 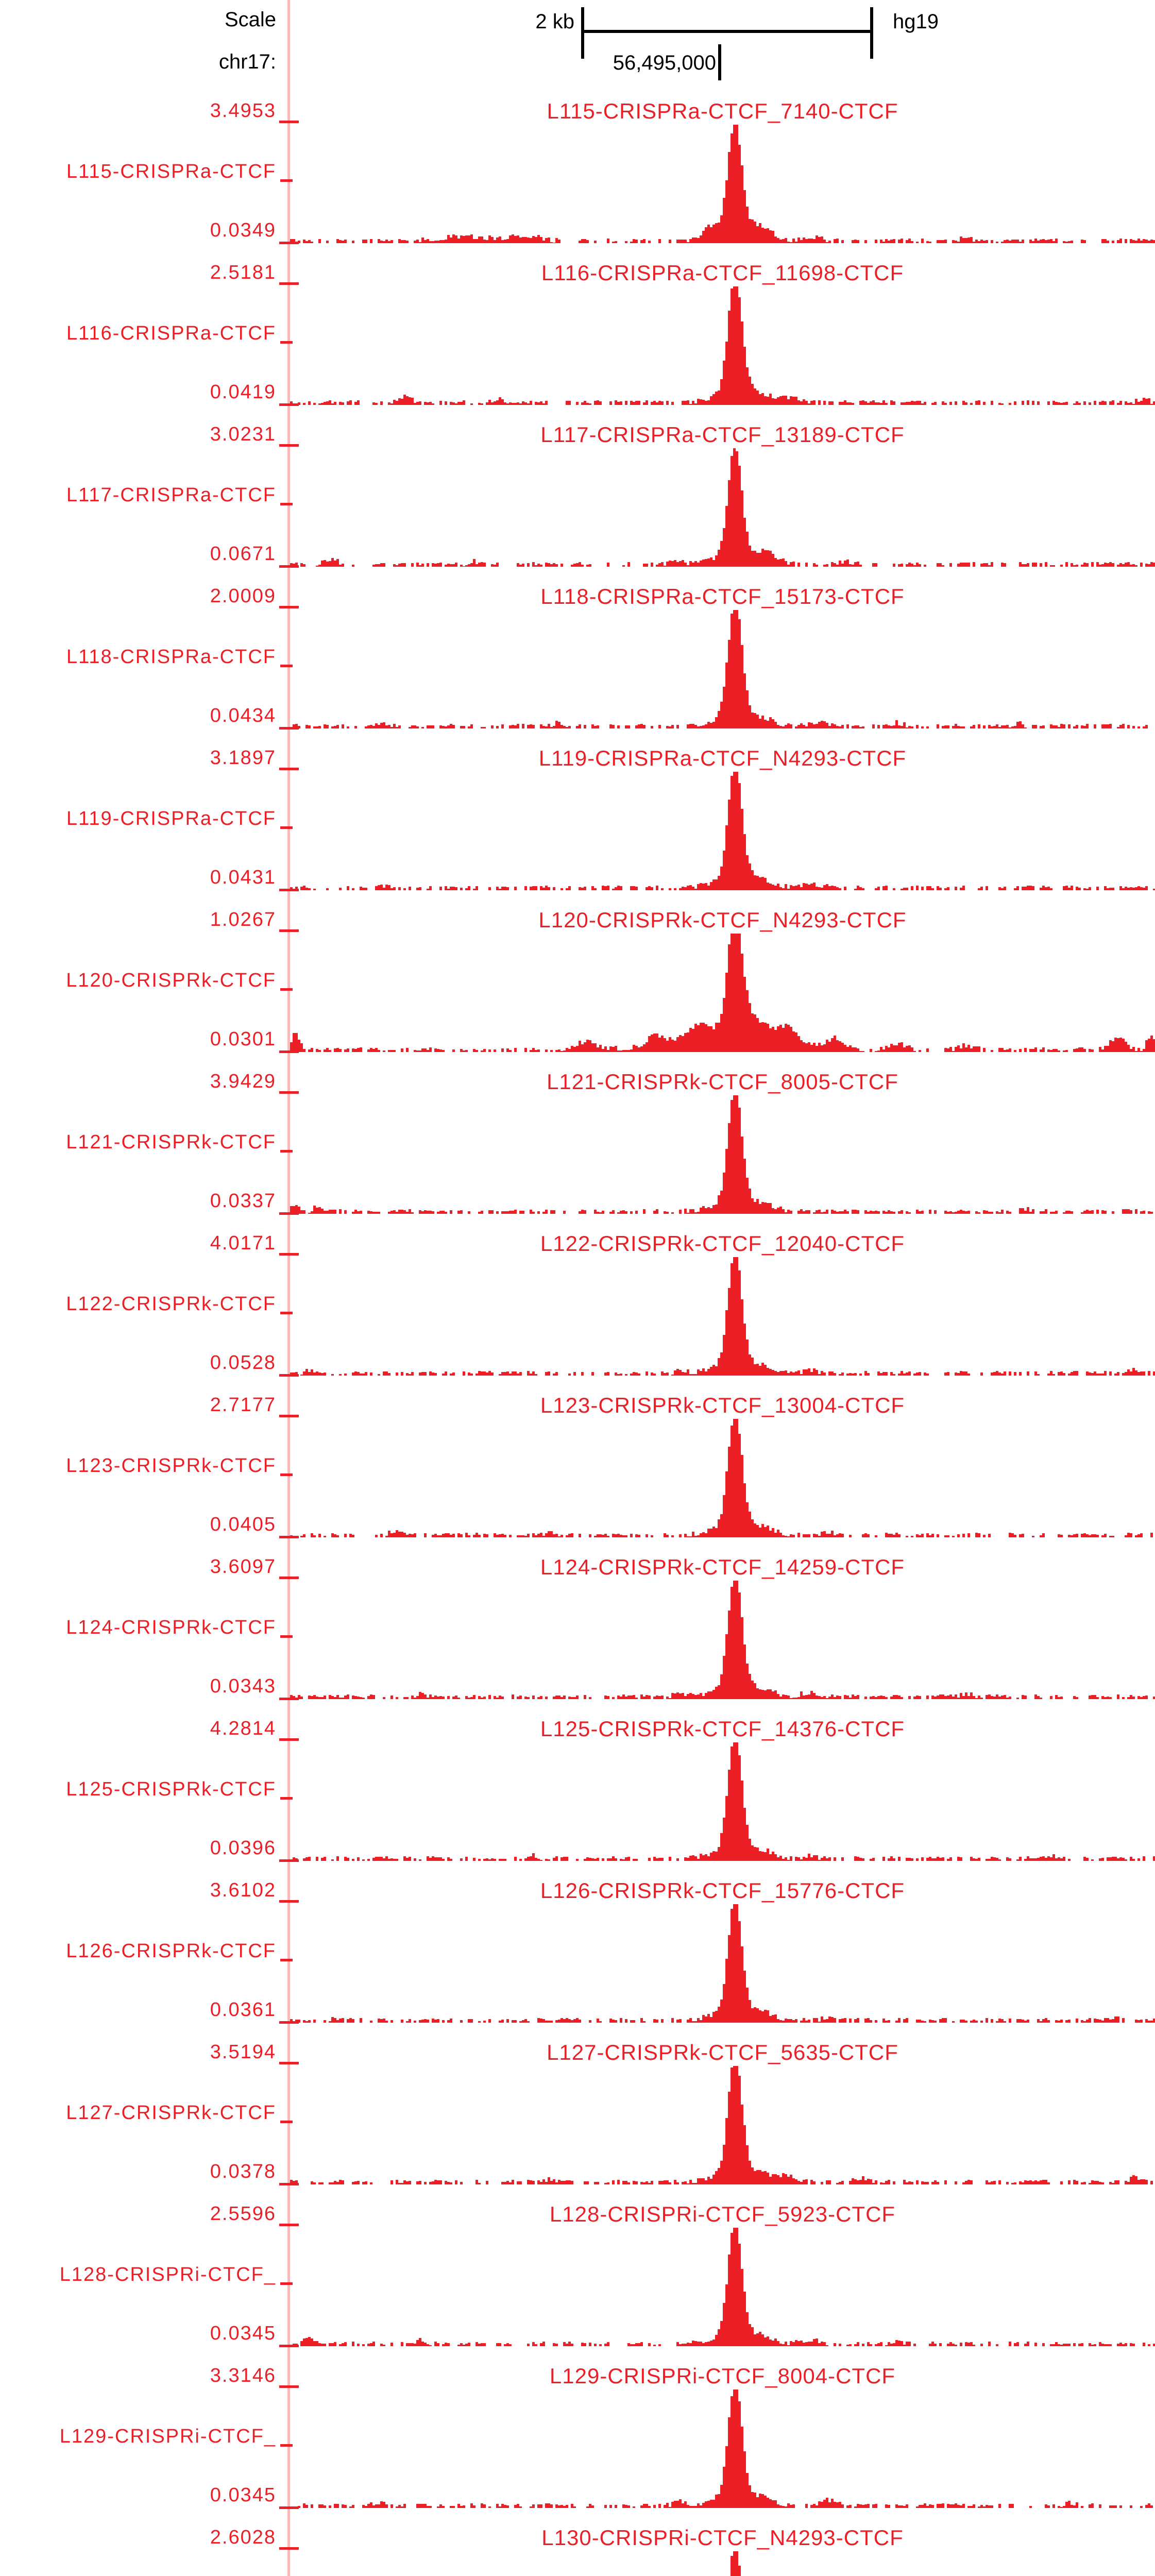 I want to click on track-min-value: 0.0343, so click(x=243, y=1686).